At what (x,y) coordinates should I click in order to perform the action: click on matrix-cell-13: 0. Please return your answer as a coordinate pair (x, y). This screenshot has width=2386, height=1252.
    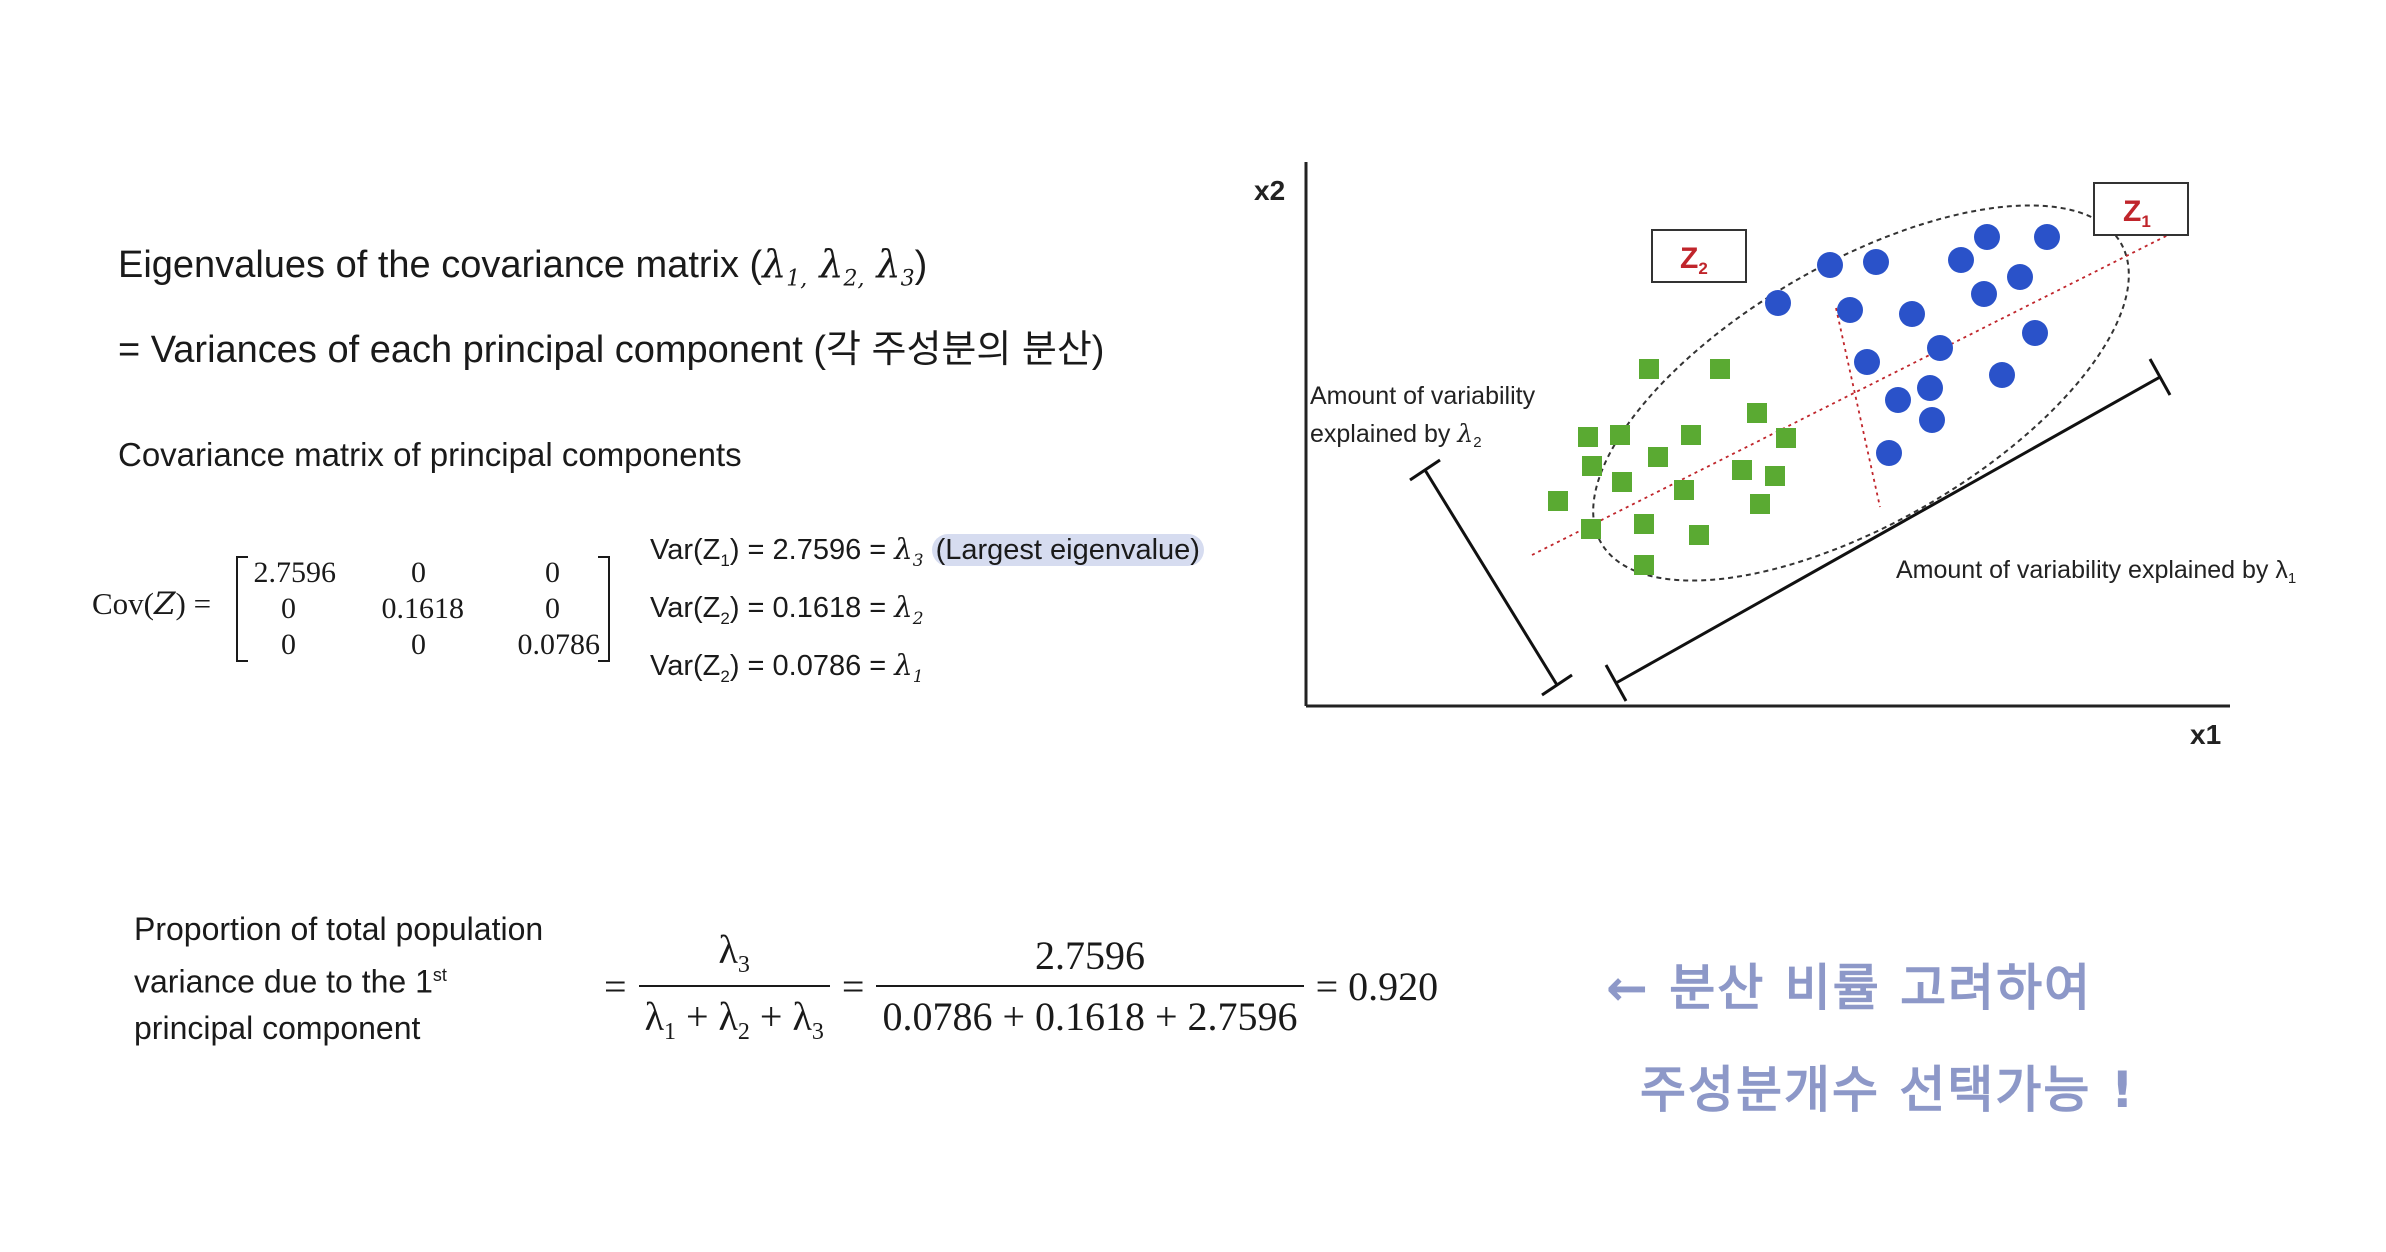
    Looking at the image, I should click on (552, 572).